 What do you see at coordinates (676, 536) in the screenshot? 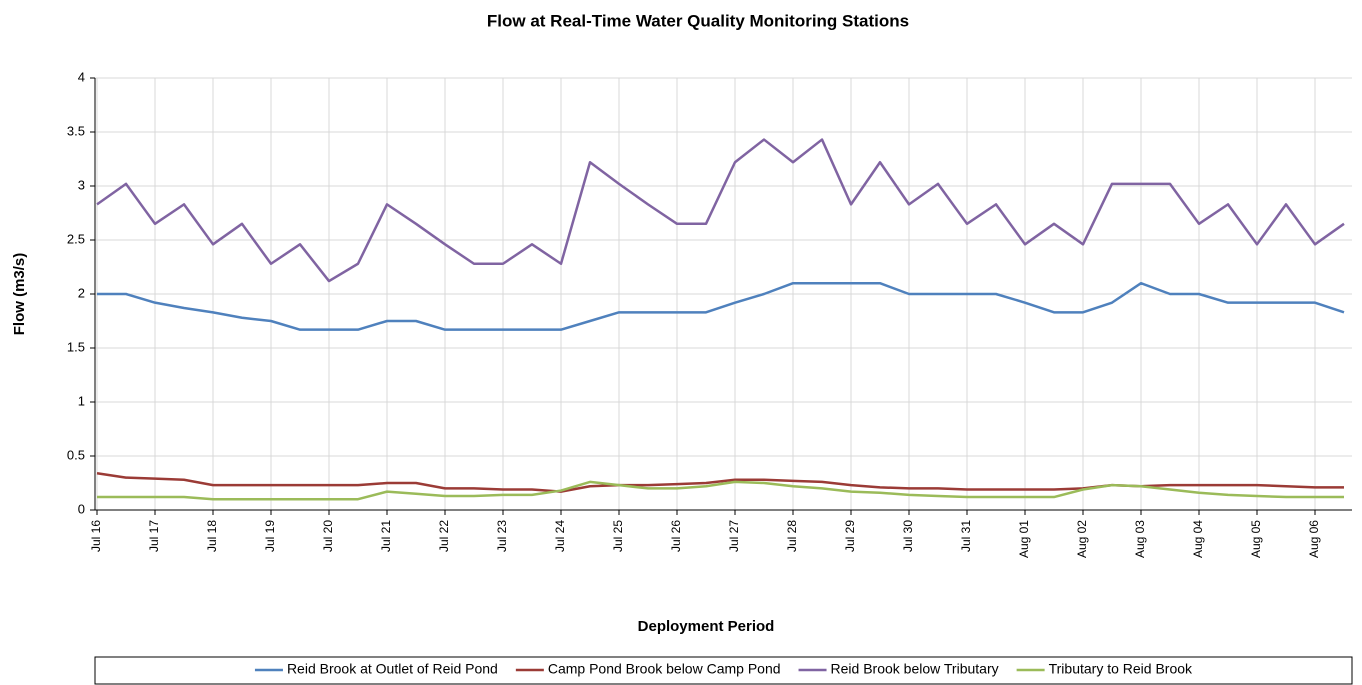
I see `x-tick-label: Jul 26` at bounding box center [676, 536].